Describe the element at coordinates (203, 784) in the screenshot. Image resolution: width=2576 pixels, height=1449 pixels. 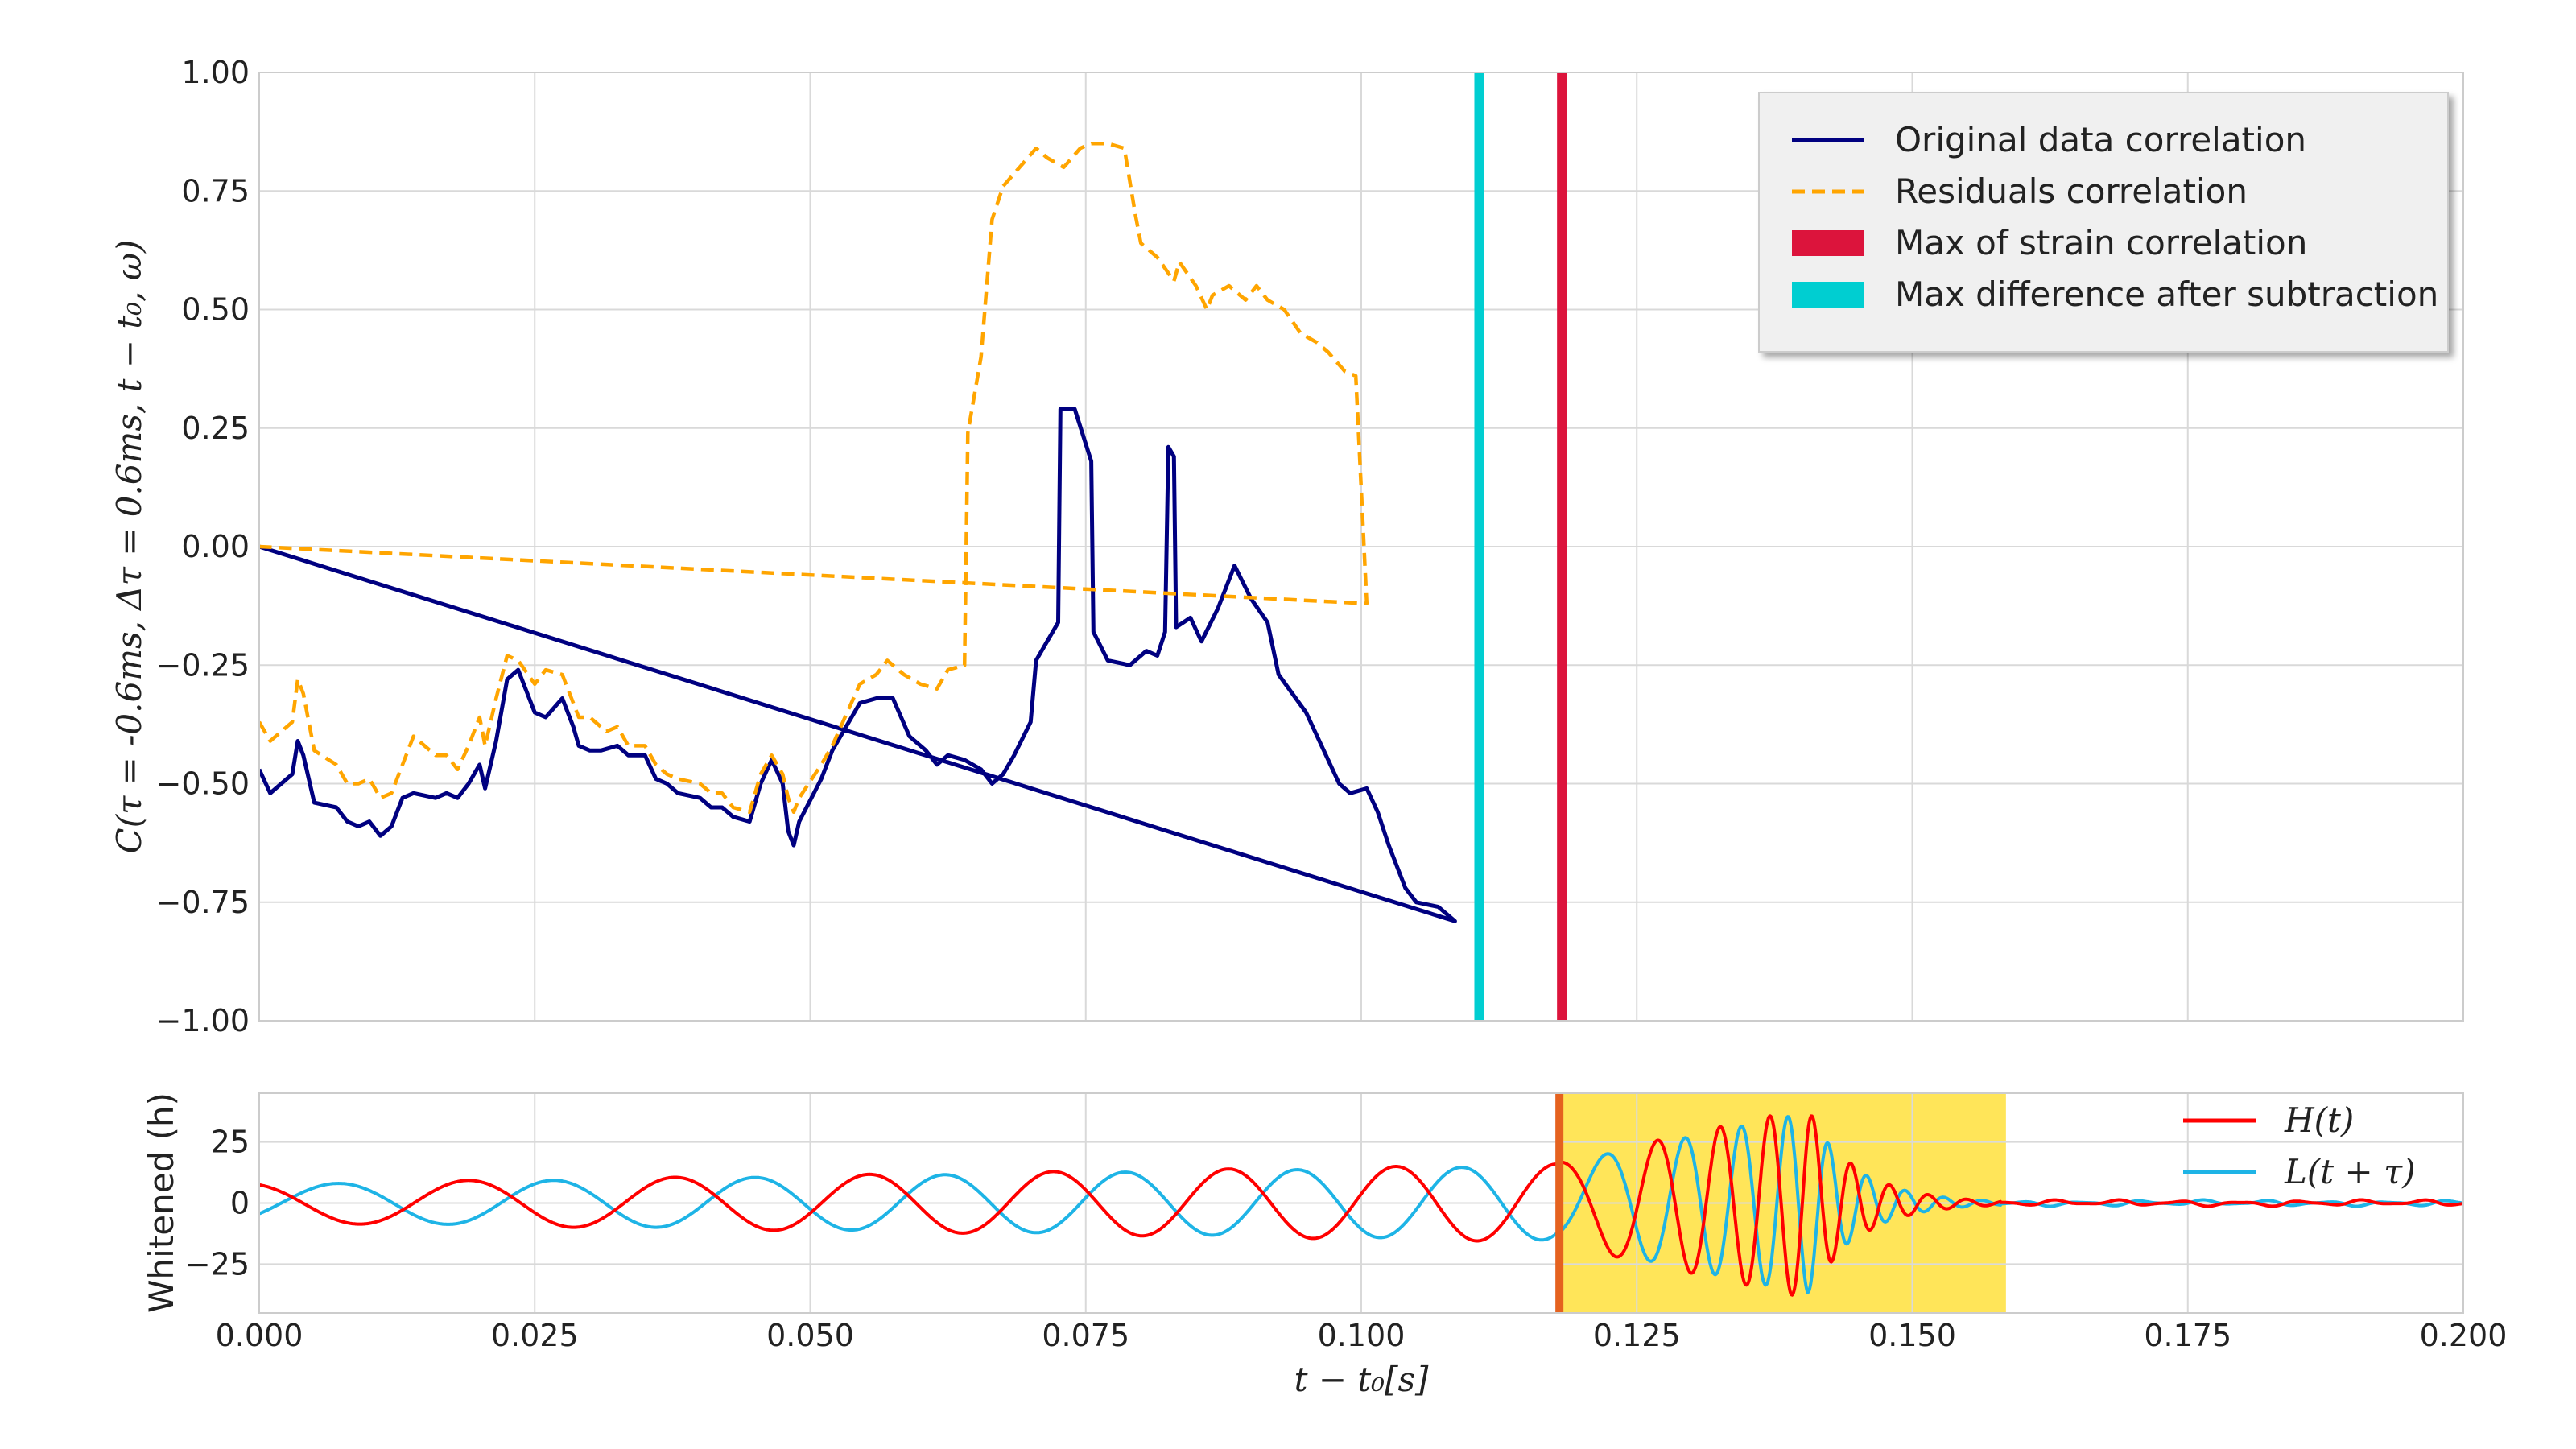
I see `top-y-tick-label: −0.50` at that location.